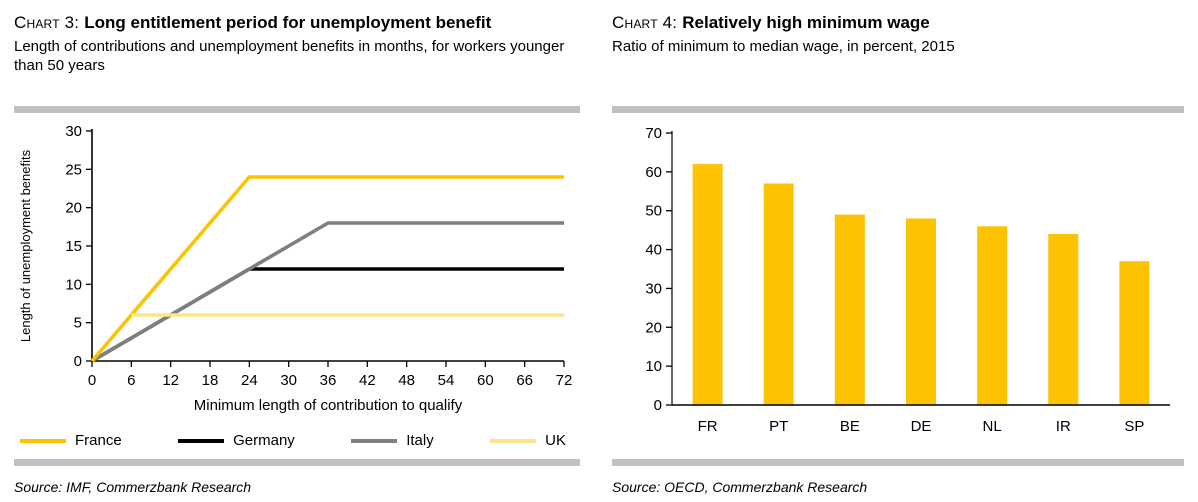  I want to click on chart4-title-text: Relatively high minimum wage, so click(806, 22).